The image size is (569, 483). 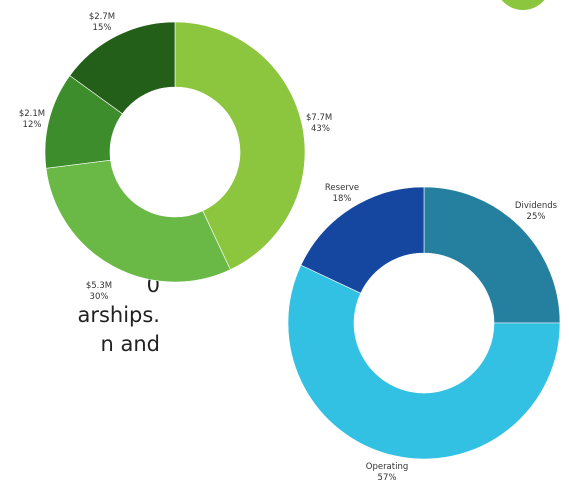 What do you see at coordinates (118, 314) in the screenshot?
I see `body-text-line: arships.` at bounding box center [118, 314].